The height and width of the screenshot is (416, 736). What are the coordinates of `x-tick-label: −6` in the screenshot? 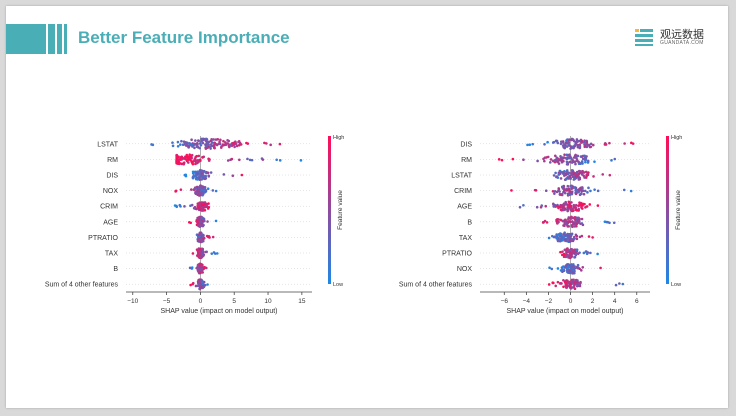 It's located at (505, 301).